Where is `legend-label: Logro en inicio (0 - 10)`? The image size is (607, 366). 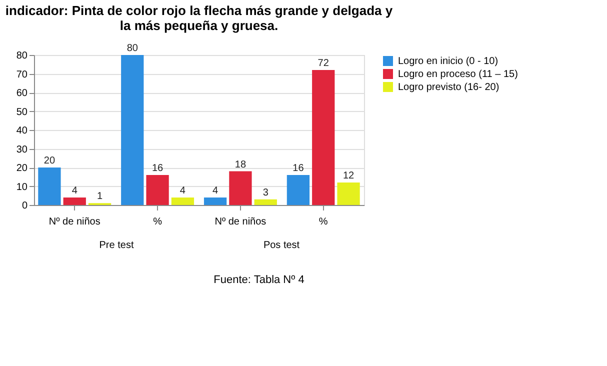
legend-label: Logro en inicio (0 - 10) is located at coordinates (448, 61).